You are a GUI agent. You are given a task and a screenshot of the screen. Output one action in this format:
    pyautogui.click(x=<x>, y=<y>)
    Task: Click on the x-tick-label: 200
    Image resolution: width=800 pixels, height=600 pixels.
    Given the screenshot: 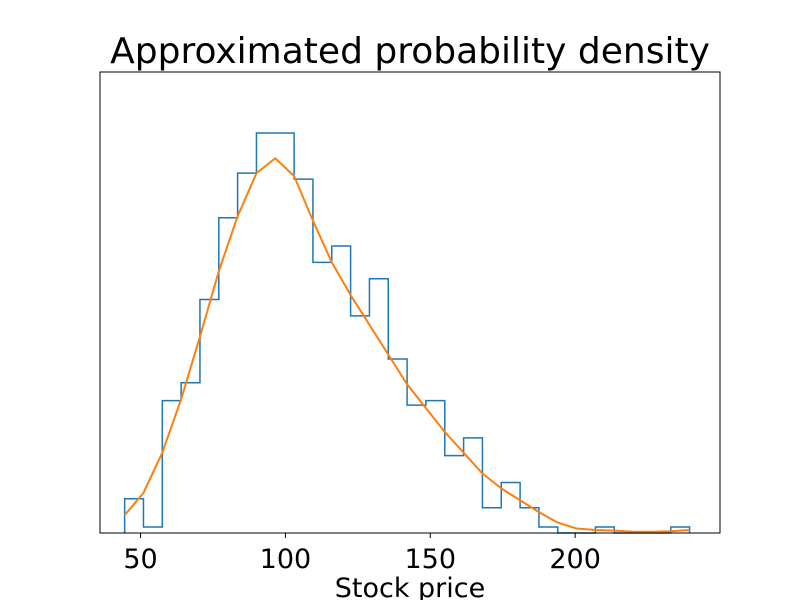 What is the action you would take?
    pyautogui.click(x=575, y=559)
    